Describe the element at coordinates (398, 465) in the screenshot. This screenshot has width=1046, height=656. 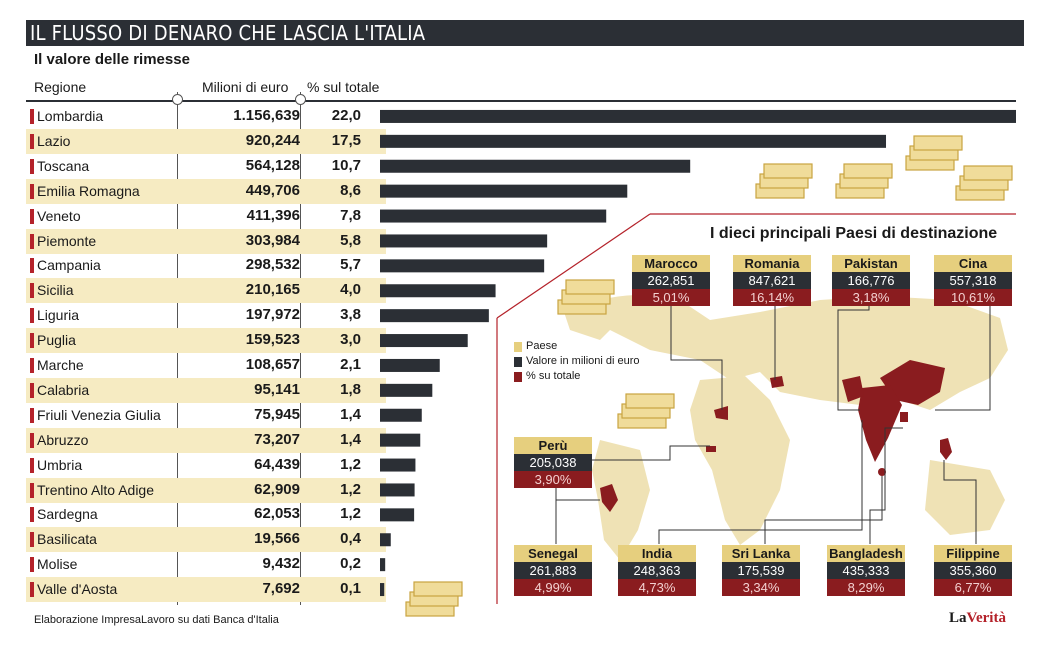
I see `bar-umbria` at that location.